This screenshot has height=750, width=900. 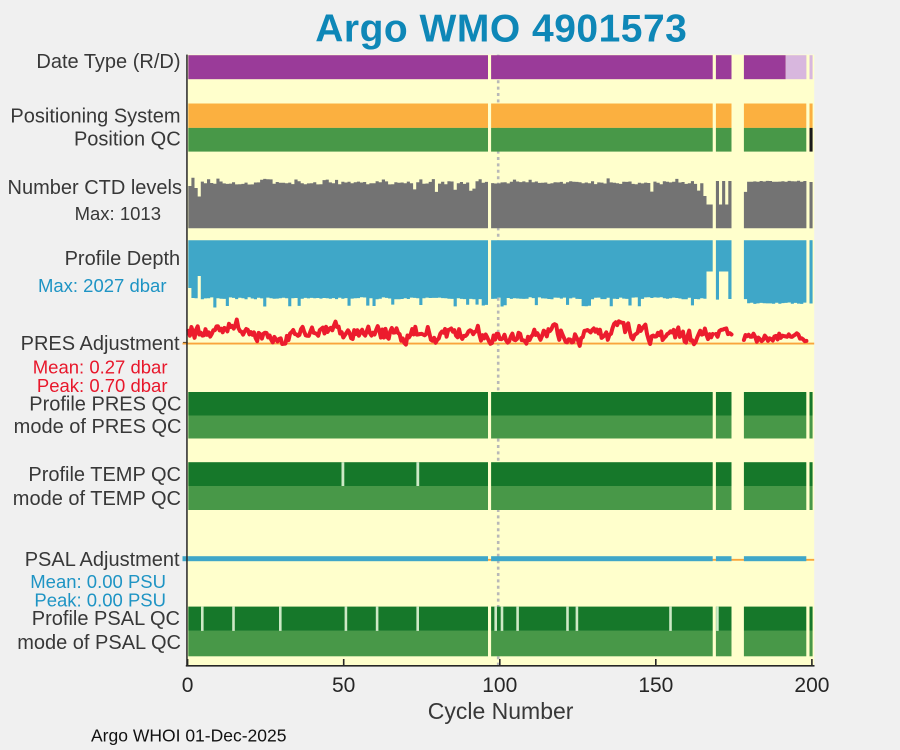 What do you see at coordinates (106, 619) in the screenshot?
I see `svg-text: Profile PSAL QC` at bounding box center [106, 619].